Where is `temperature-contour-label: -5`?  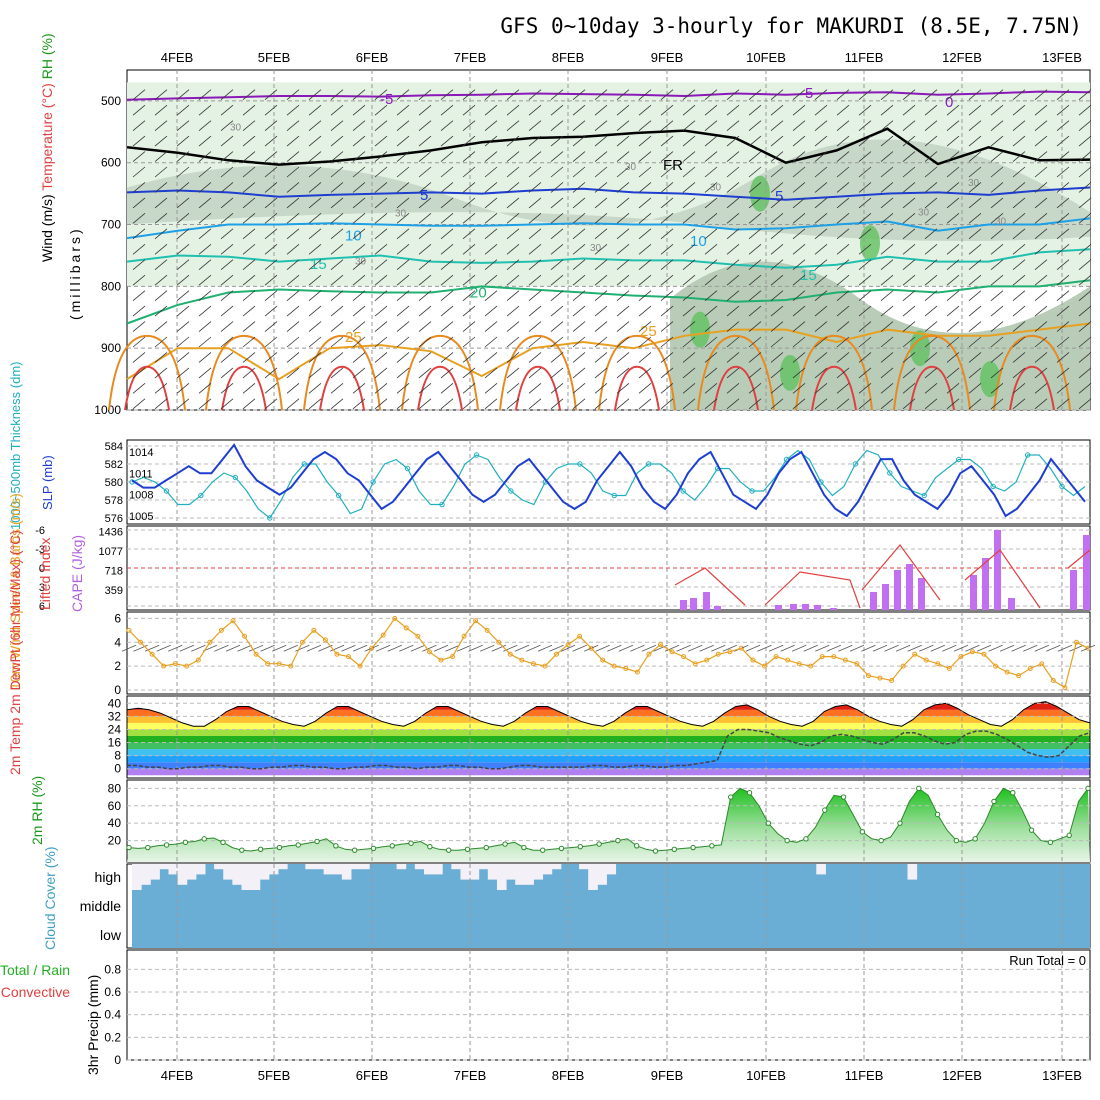
temperature-contour-label: -5 is located at coordinates (386, 99).